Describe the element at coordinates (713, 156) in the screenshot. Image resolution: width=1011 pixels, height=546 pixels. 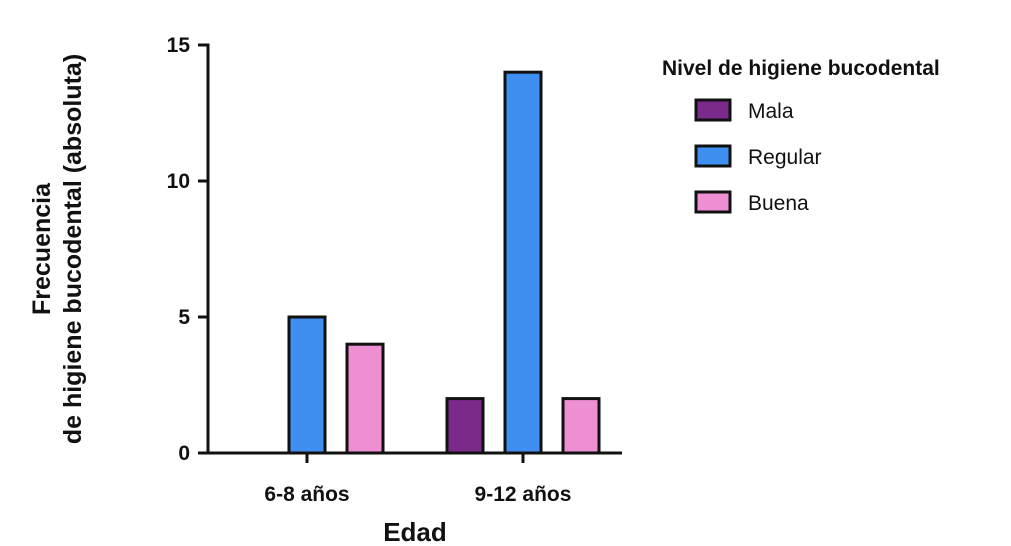
I see `legend-swatch-regular` at that location.